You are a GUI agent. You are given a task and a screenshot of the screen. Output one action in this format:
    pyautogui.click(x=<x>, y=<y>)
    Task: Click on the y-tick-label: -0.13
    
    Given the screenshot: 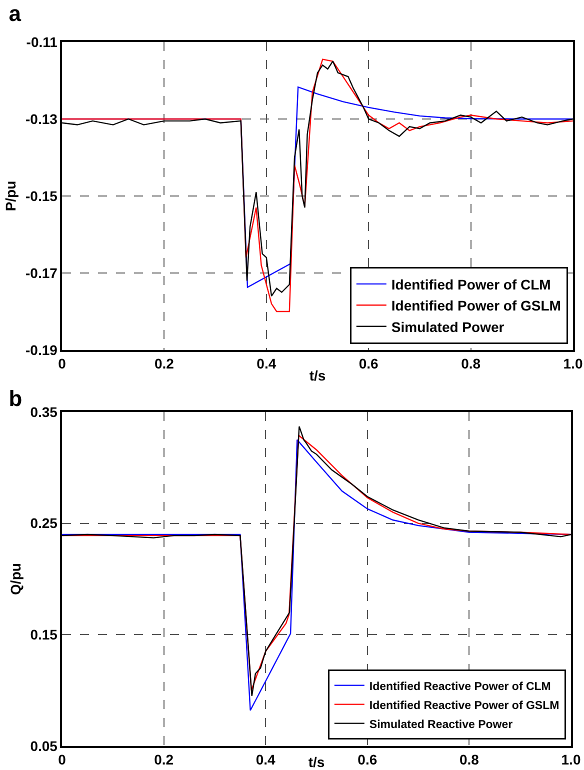 What is the action you would take?
    pyautogui.click(x=42, y=118)
    